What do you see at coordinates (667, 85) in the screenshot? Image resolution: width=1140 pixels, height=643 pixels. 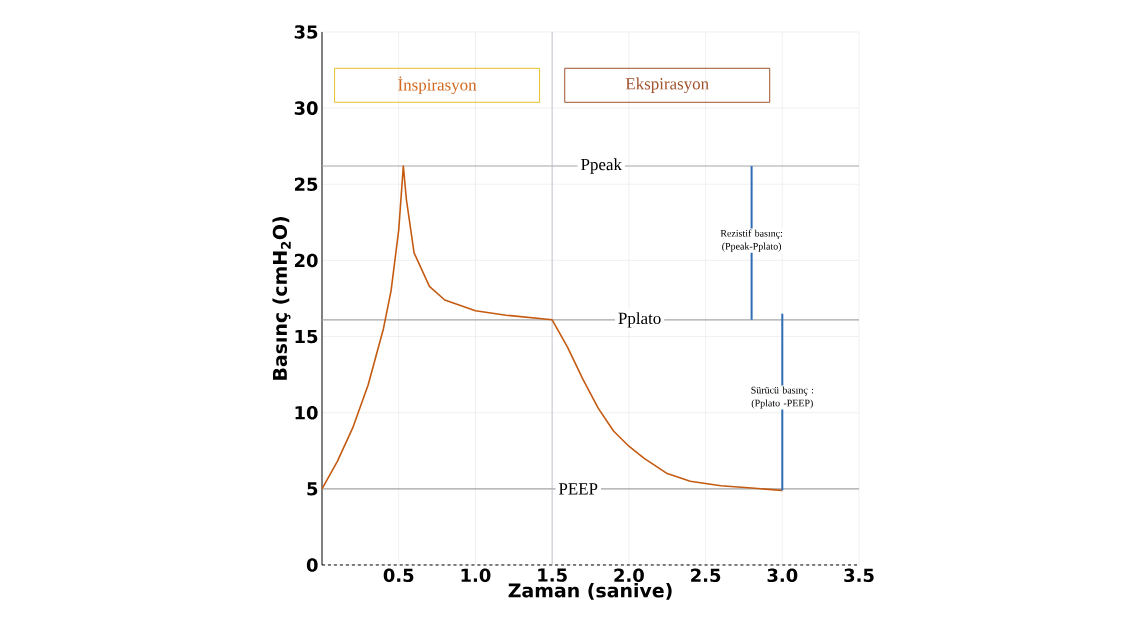 I see `annotation: Ekspirasyon` at bounding box center [667, 85].